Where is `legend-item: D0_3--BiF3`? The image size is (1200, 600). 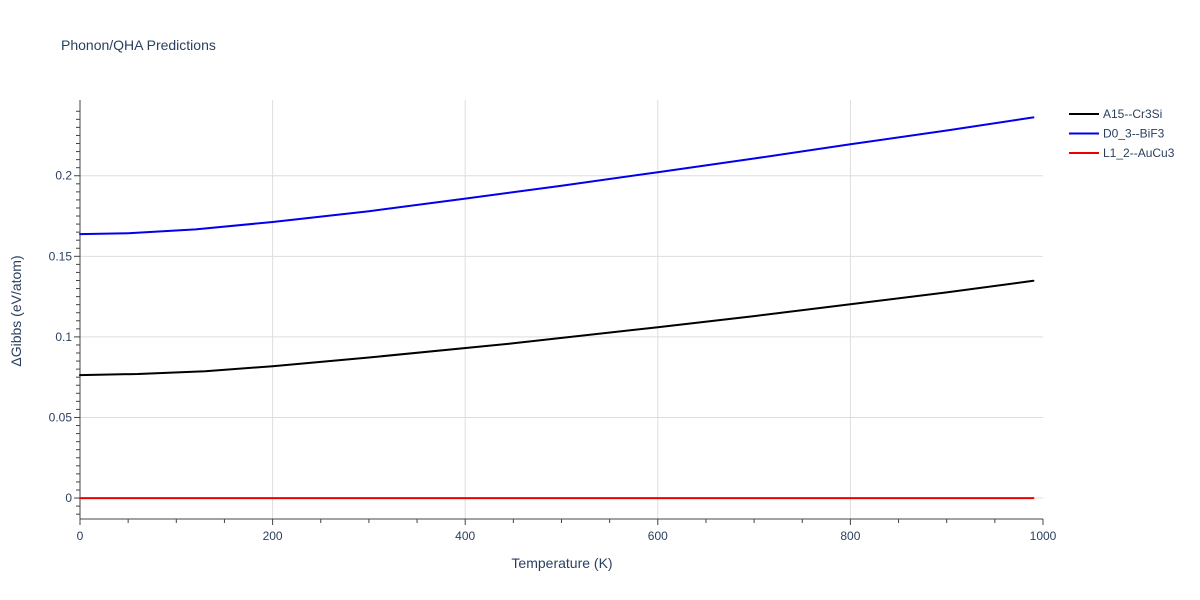 legend-item: D0_3--BiF3 is located at coordinates (1117, 134).